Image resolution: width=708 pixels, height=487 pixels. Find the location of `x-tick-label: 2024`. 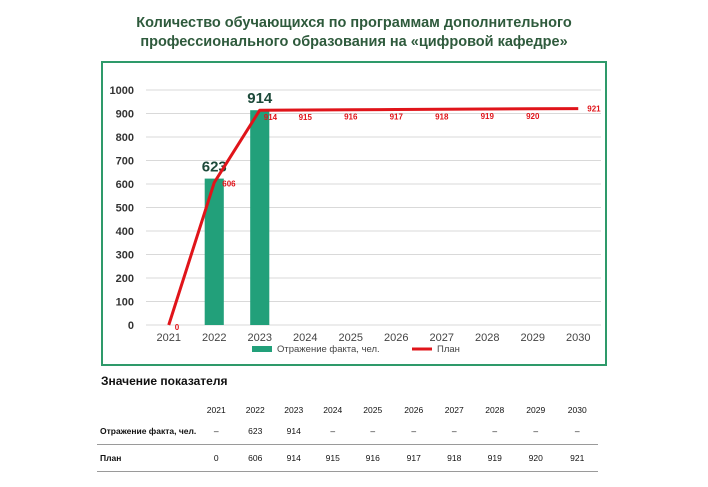

x-tick-label: 2024 is located at coordinates (305, 338).